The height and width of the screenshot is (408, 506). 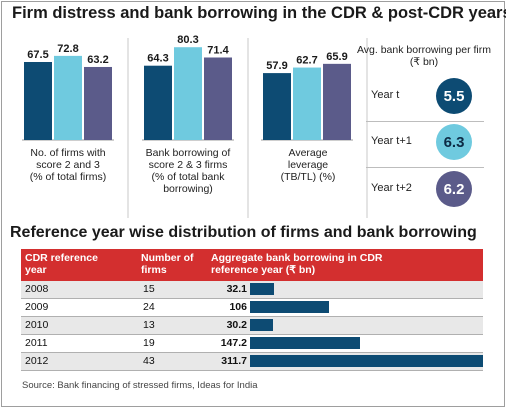 I want to click on bar-value-label: 67.5, so click(x=37, y=55).